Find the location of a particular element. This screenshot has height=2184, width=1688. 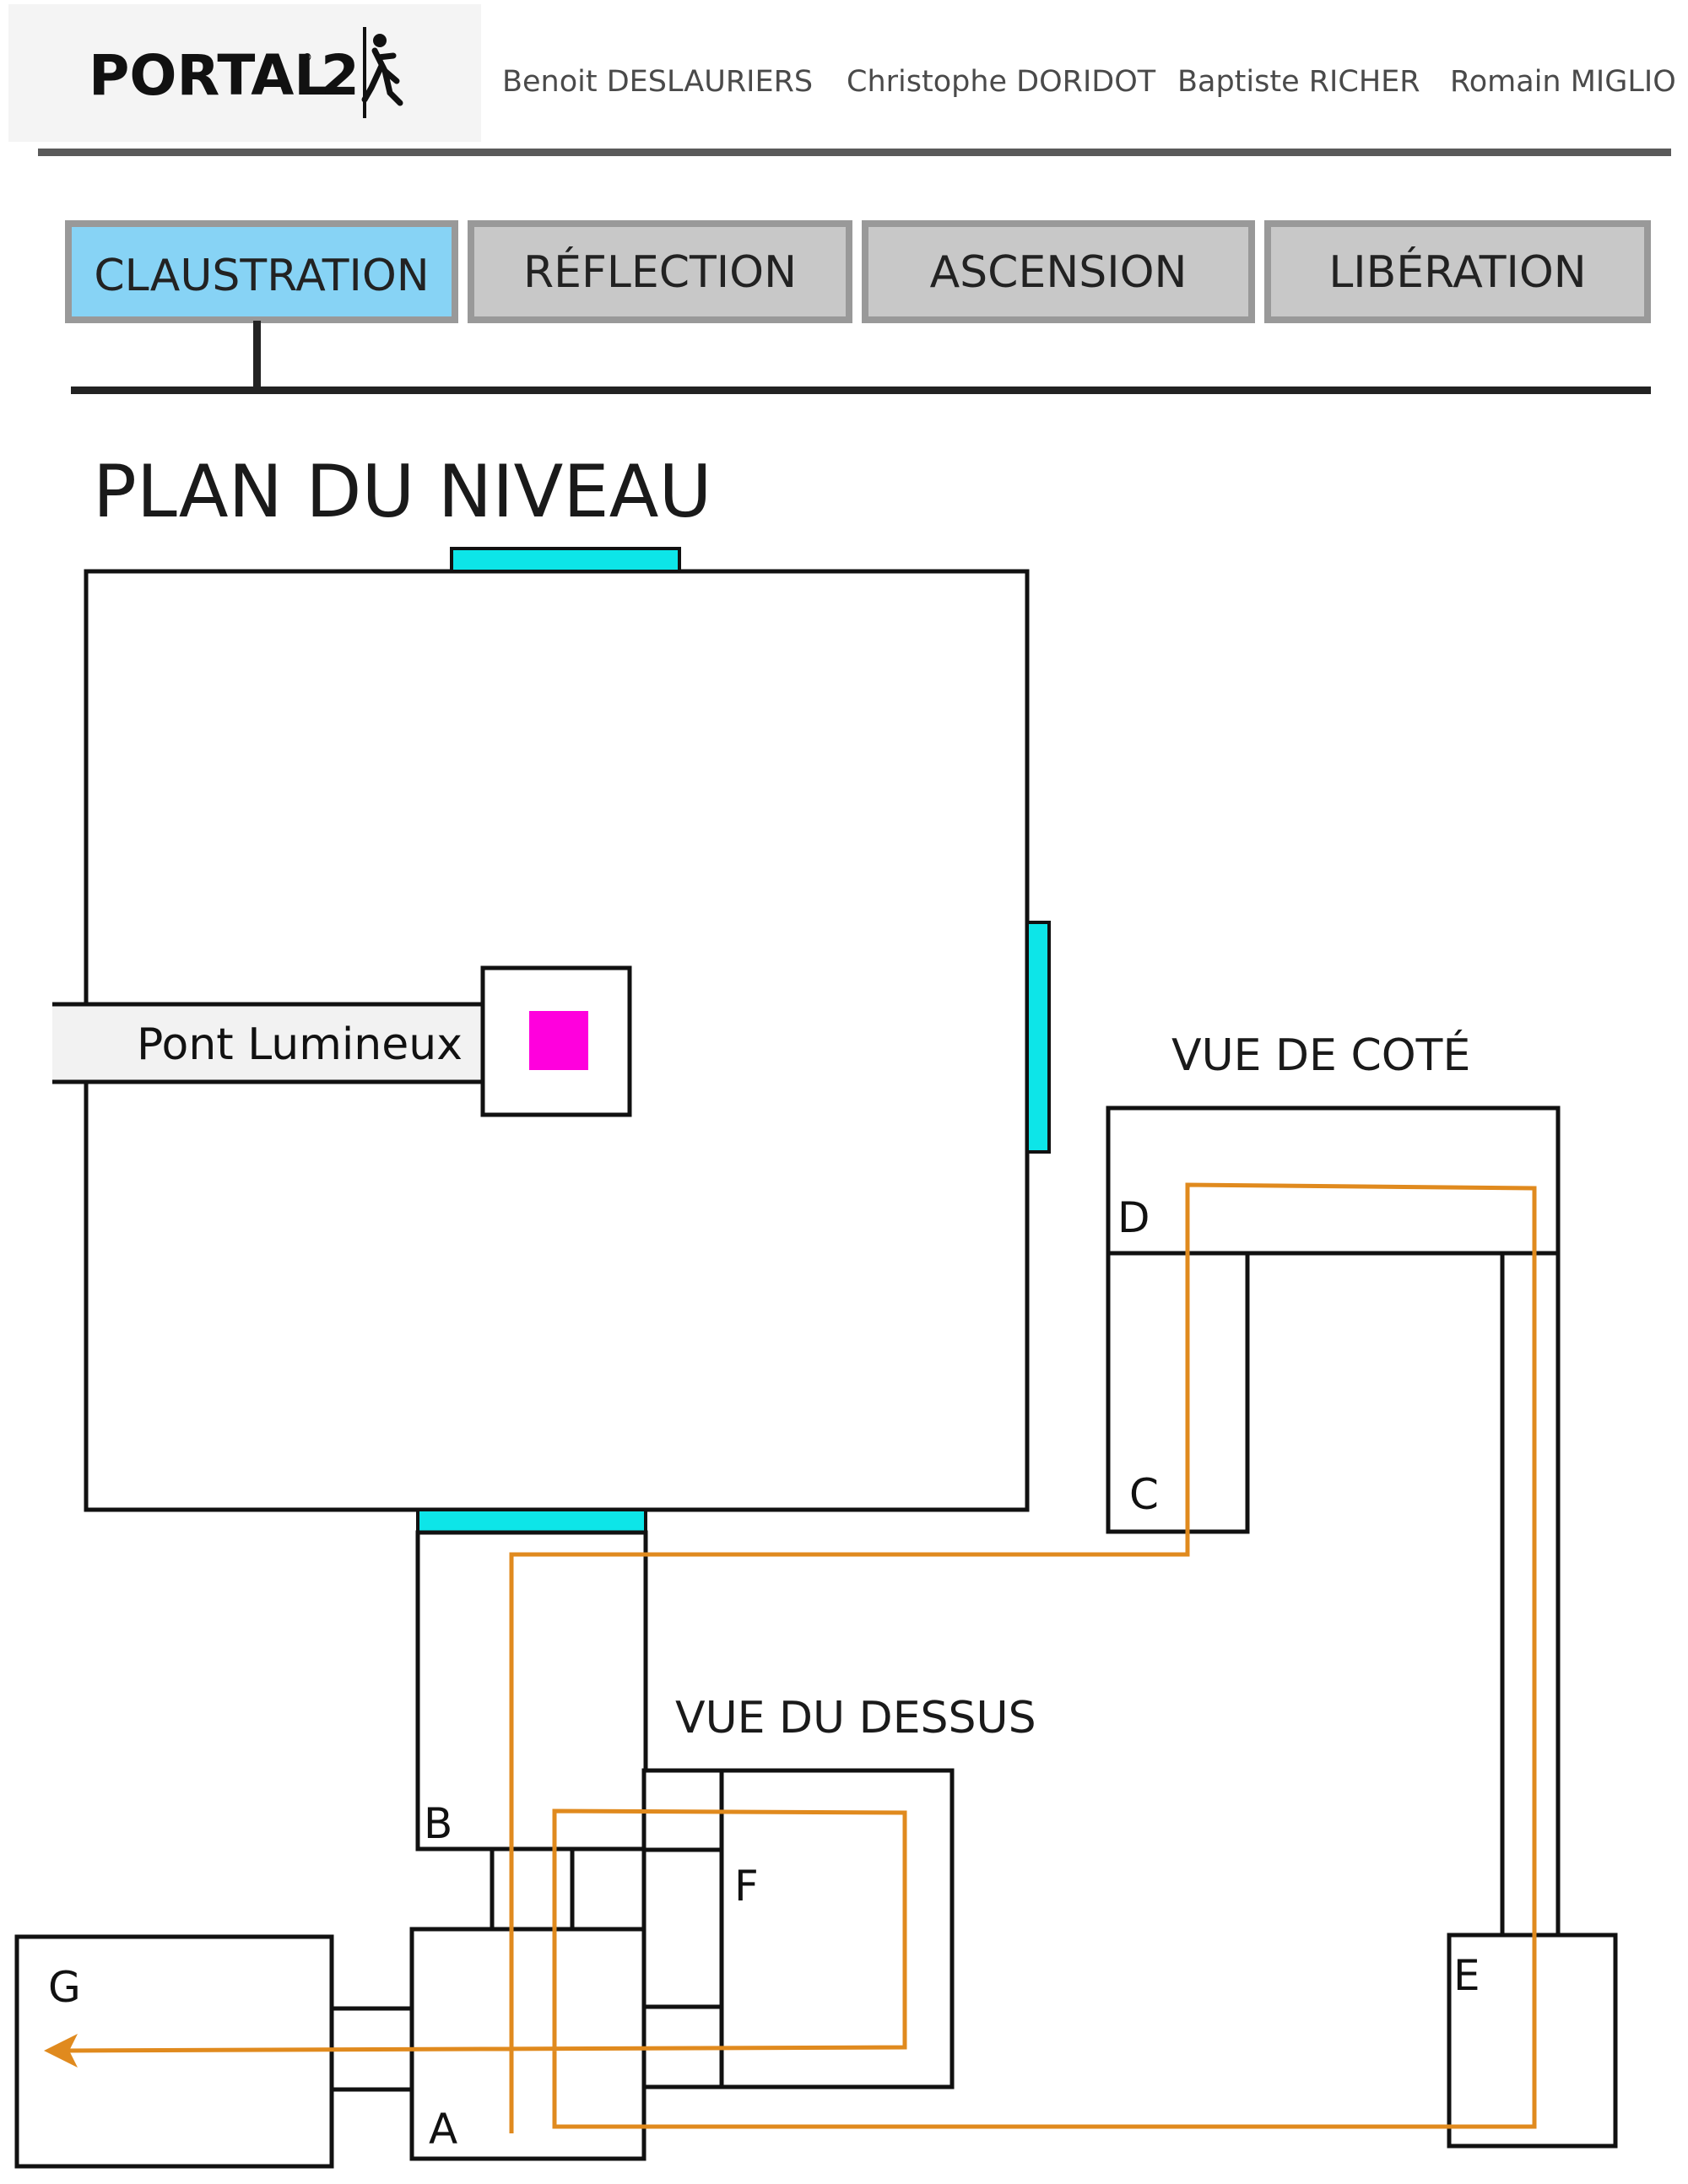

room-a is located at coordinates (528, 2044).